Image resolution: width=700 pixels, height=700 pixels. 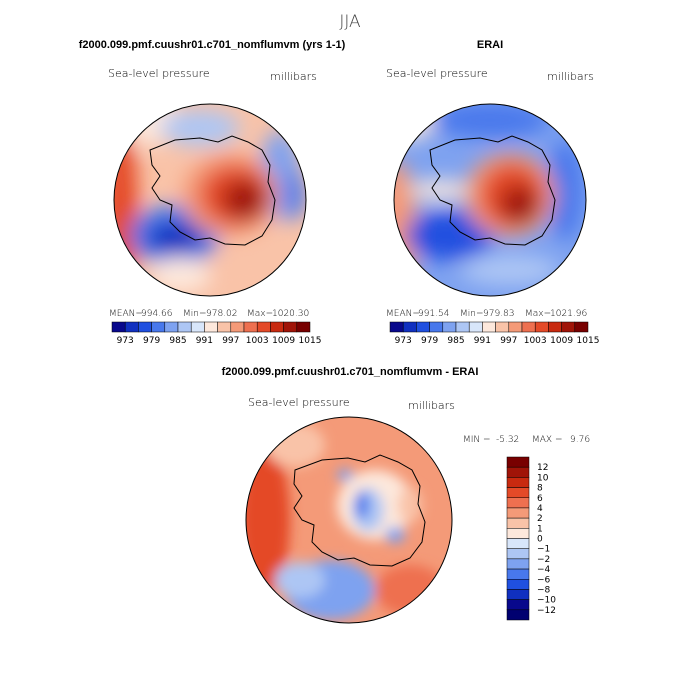 What do you see at coordinates (260, 314) in the screenshot?
I see `panel-model-max-label: Max=` at bounding box center [260, 314].